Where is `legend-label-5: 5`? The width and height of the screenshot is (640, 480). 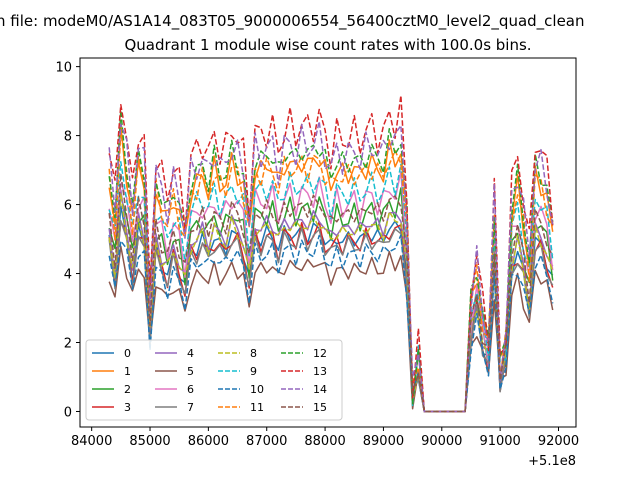
legend-label-5: 5 is located at coordinates (190, 371).